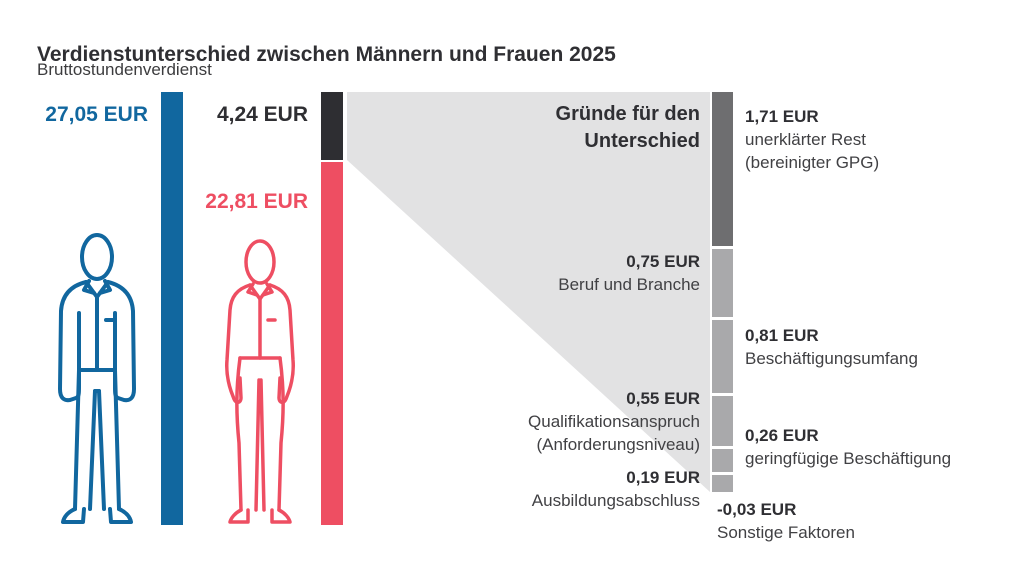  What do you see at coordinates (848, 447) in the screenshot?
I see `label-geringfuegige-beschaeftigung: 0,26 EUR geringfügige Beschäftigung` at bounding box center [848, 447].